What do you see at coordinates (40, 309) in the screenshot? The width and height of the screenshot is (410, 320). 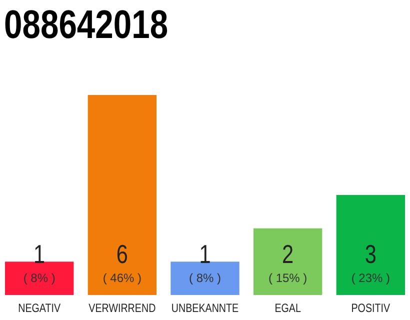 I see `x-tick-label: NEGATIV` at bounding box center [40, 309].